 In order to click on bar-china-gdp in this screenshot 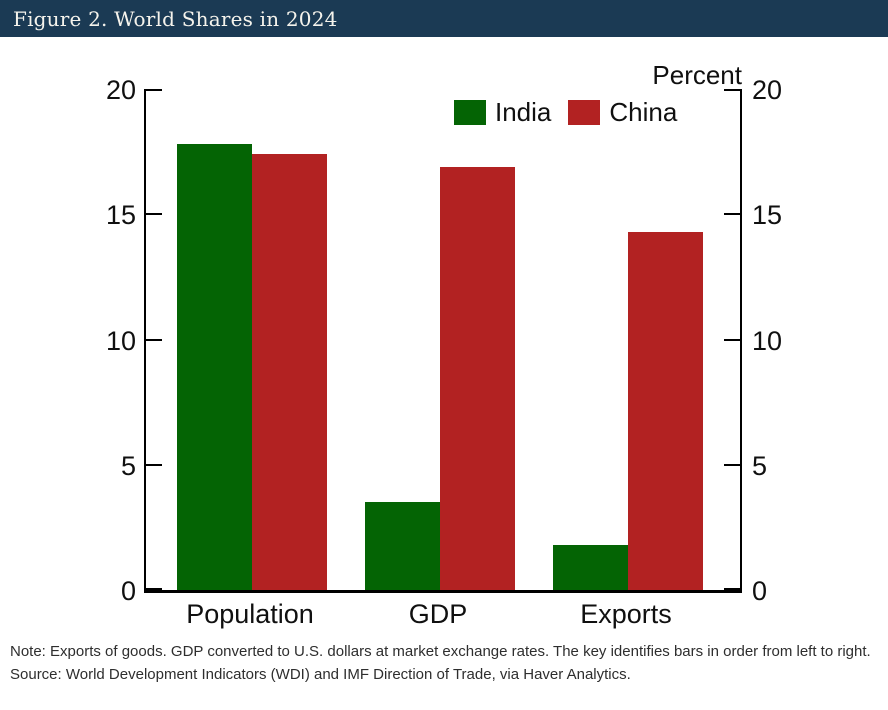, I will do `click(477, 378)`.